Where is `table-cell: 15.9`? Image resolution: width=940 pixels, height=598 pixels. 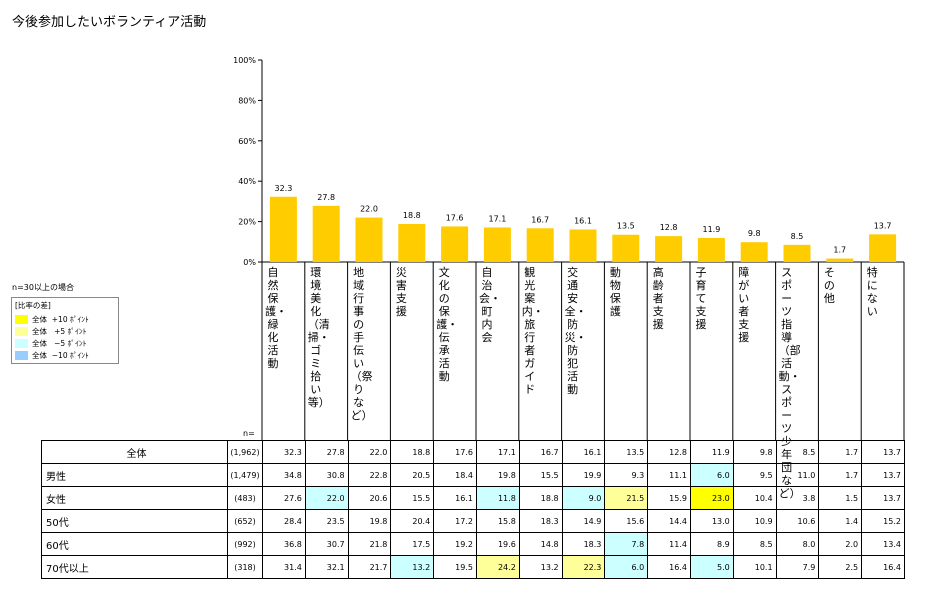 table-cell: 15.9 is located at coordinates (669, 498).